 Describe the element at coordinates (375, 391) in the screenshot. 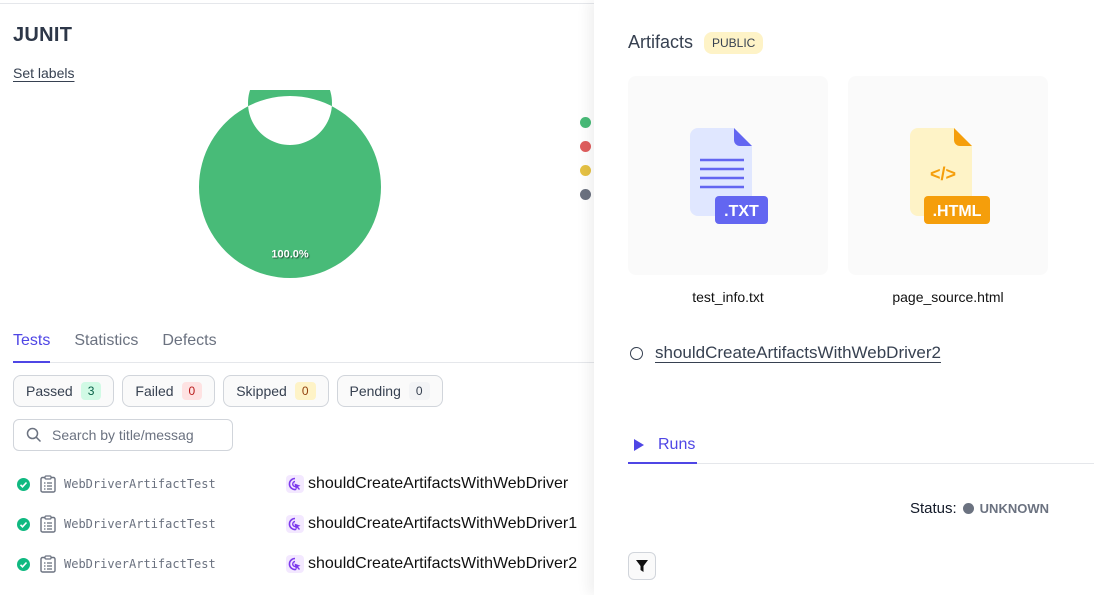

I see `filter-label: Pending` at that location.